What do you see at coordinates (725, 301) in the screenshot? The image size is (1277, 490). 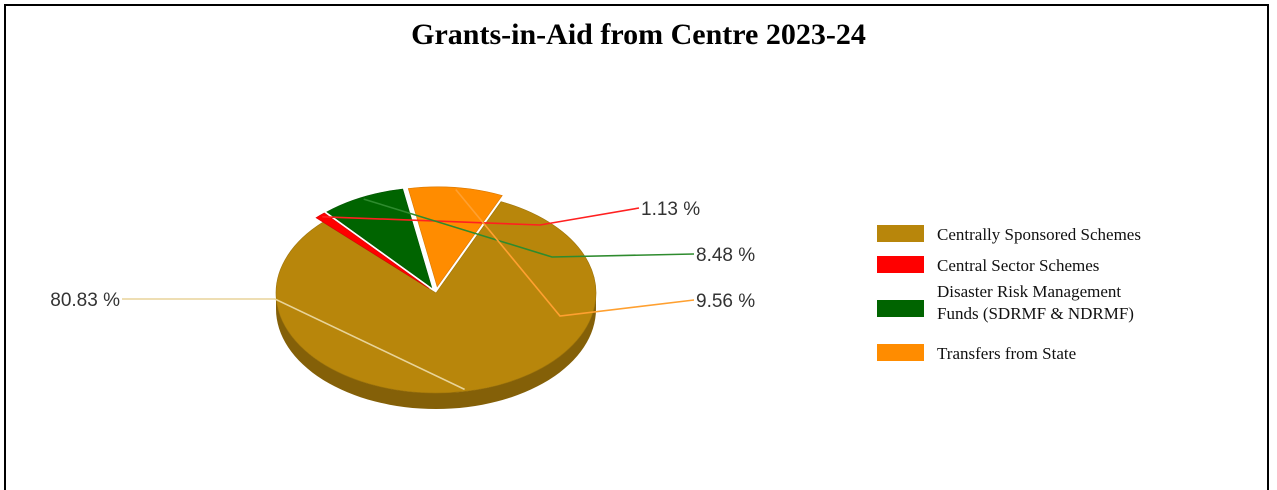 I see `data-label-4: 9.56 %` at bounding box center [725, 301].